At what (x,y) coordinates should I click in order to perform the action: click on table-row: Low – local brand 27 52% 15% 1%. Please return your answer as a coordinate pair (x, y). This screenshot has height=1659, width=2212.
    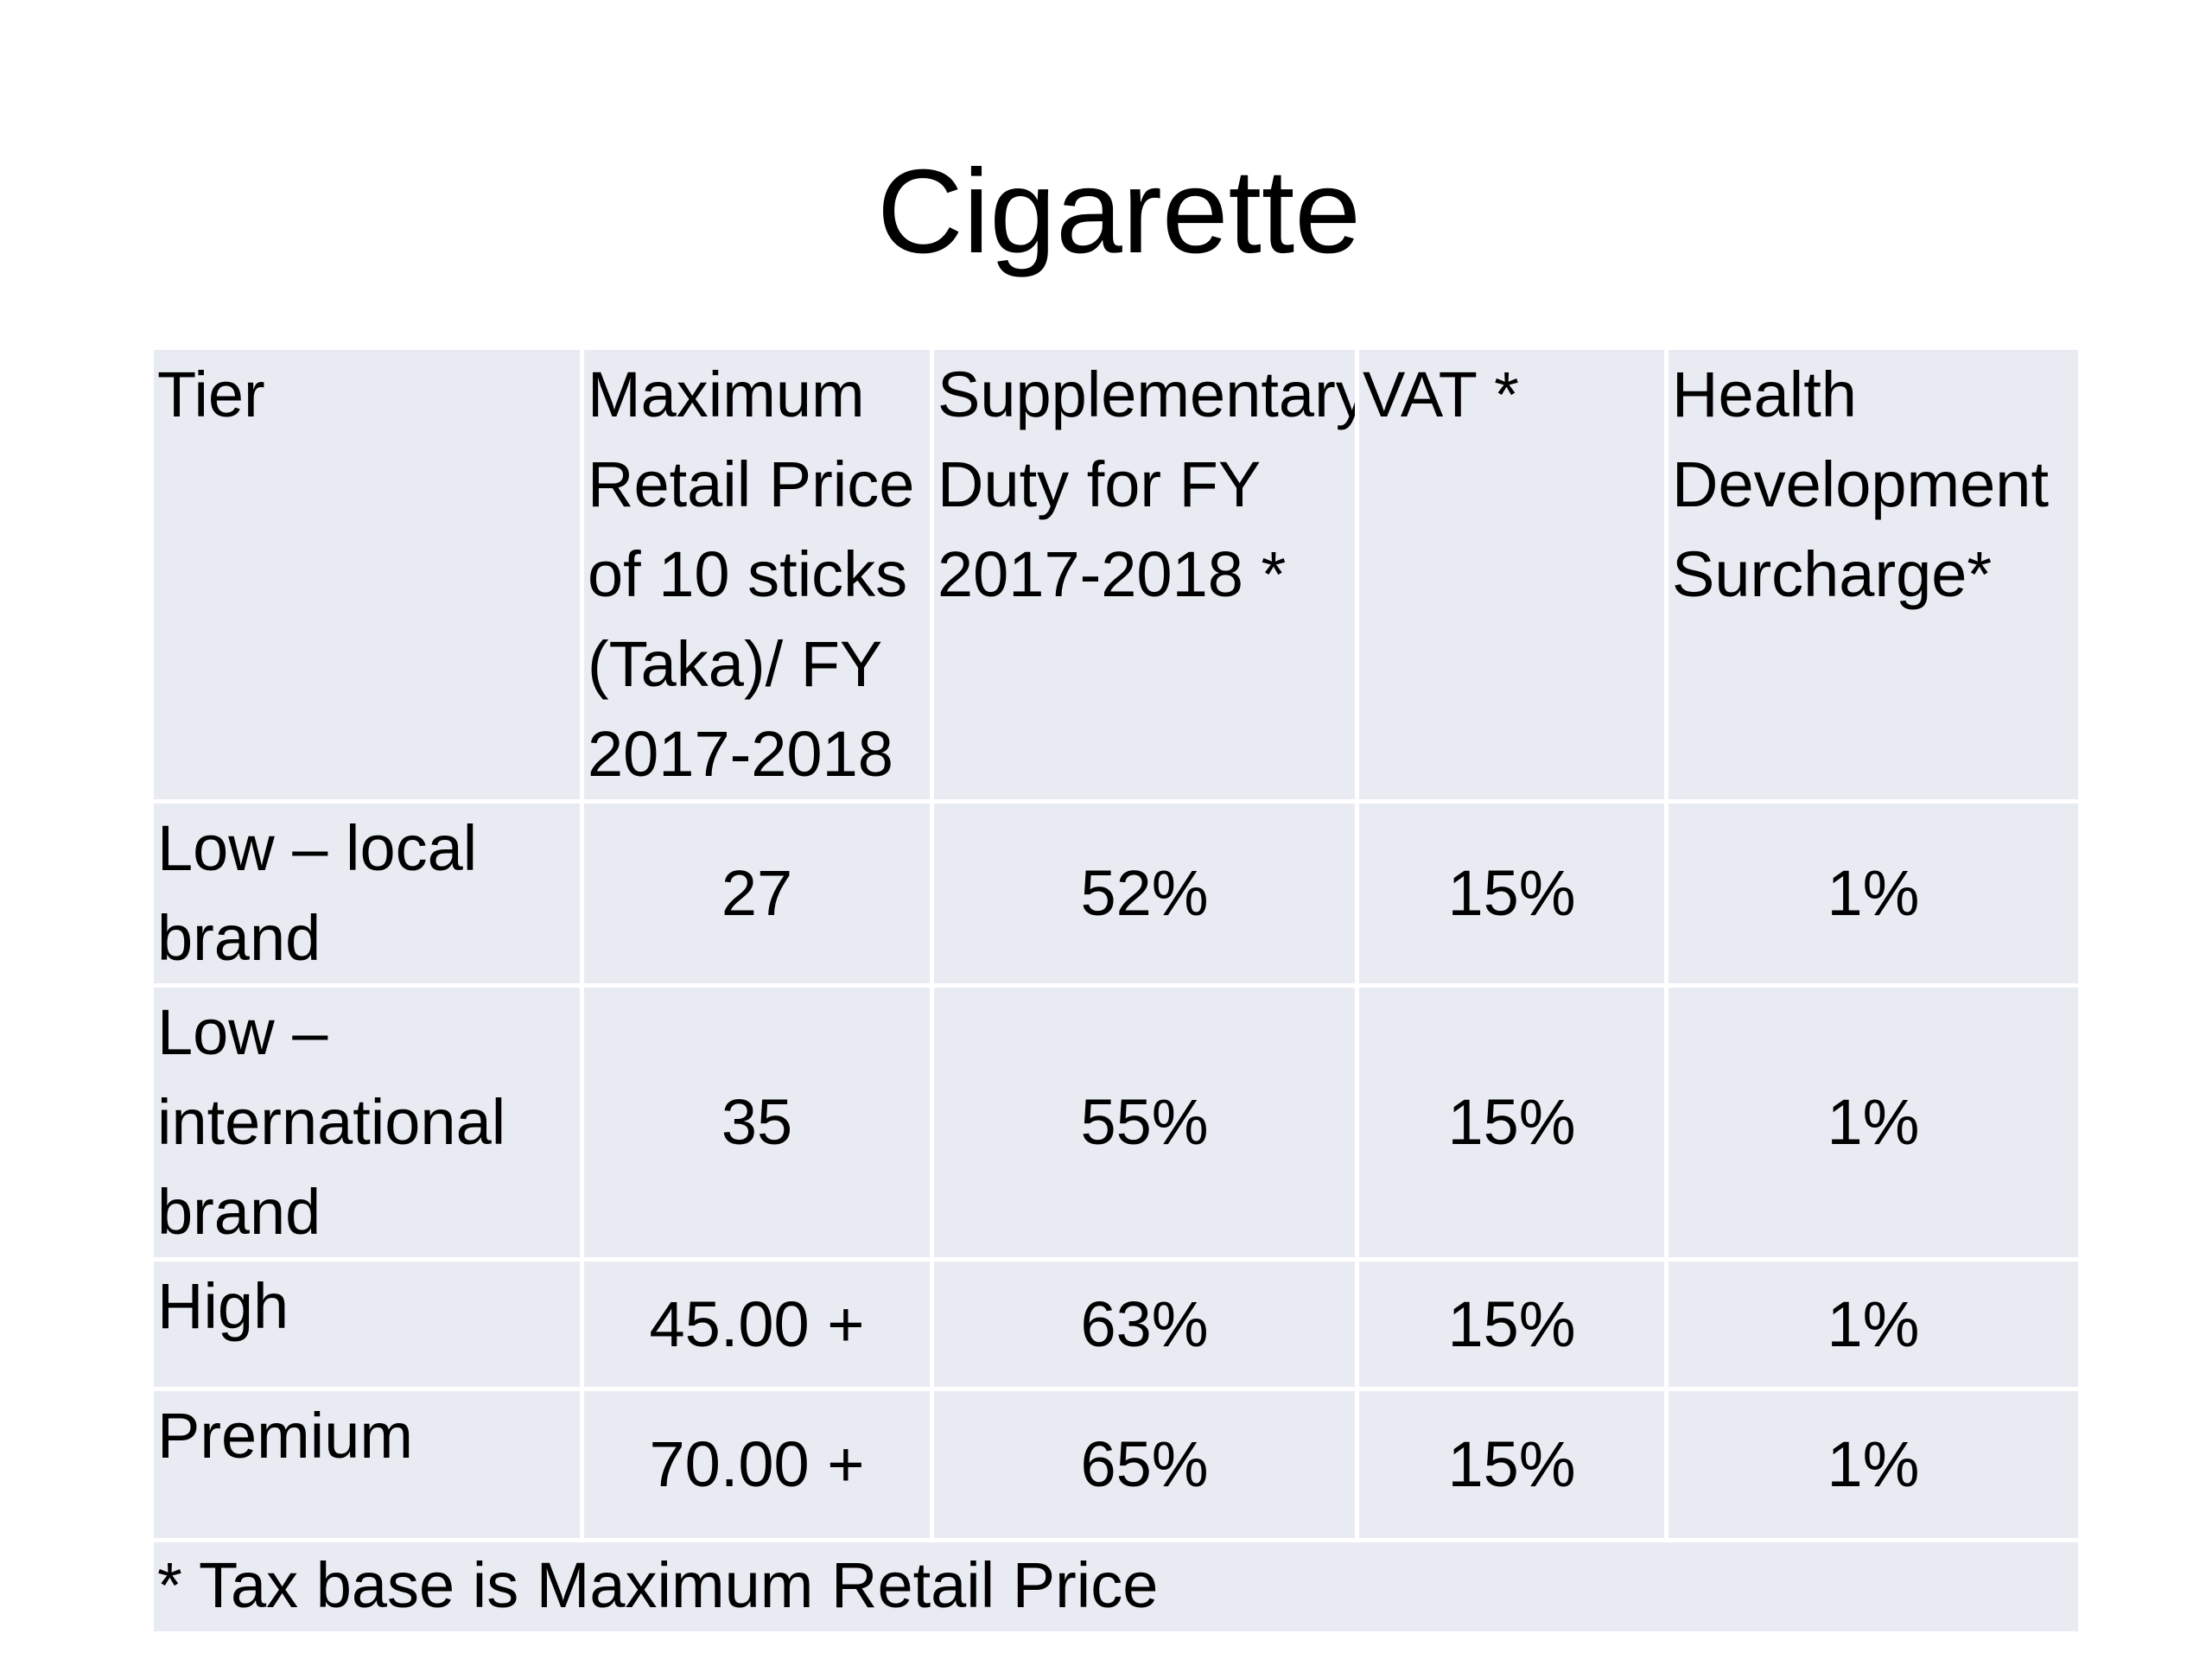
    Looking at the image, I should click on (1115, 893).